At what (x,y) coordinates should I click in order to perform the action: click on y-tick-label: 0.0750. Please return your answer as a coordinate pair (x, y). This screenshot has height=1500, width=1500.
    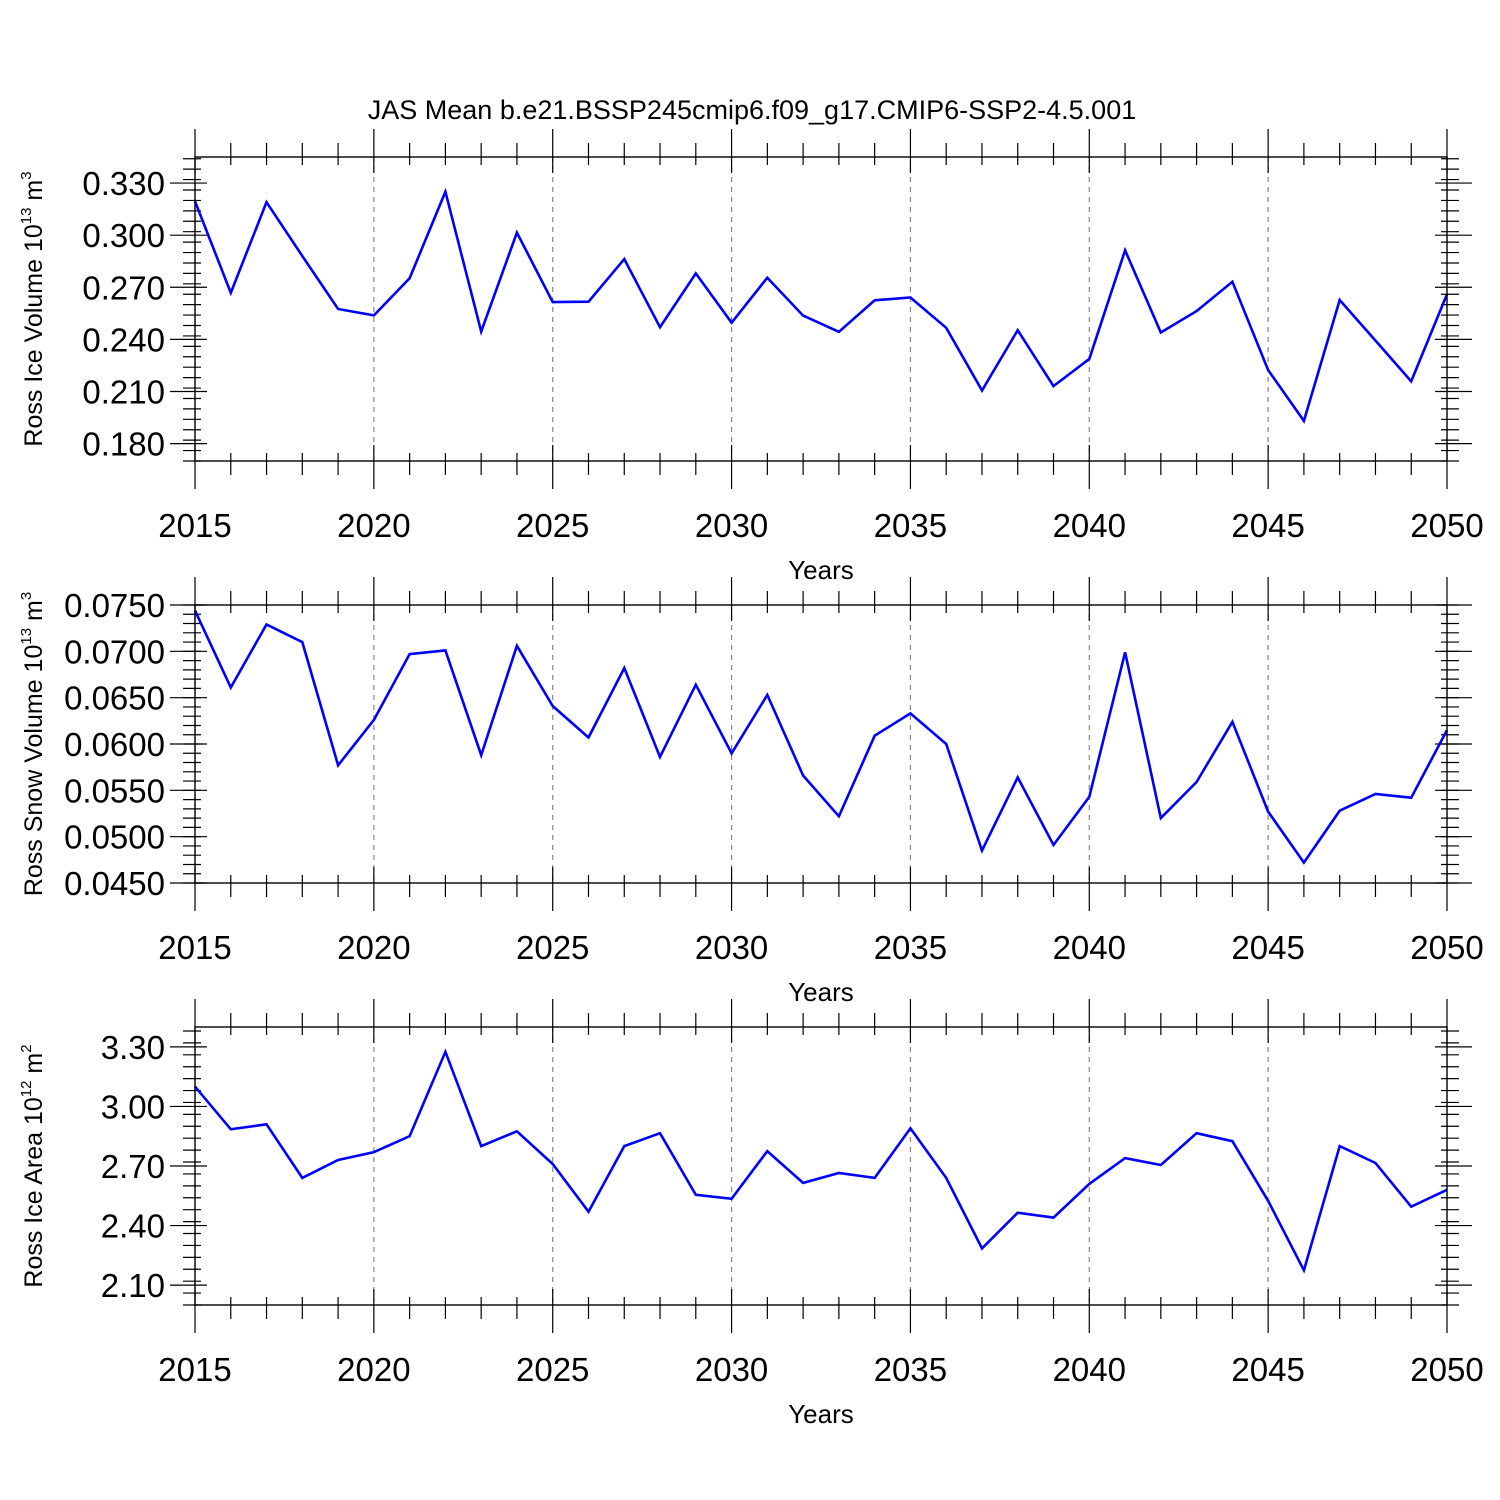
    Looking at the image, I should click on (114, 605).